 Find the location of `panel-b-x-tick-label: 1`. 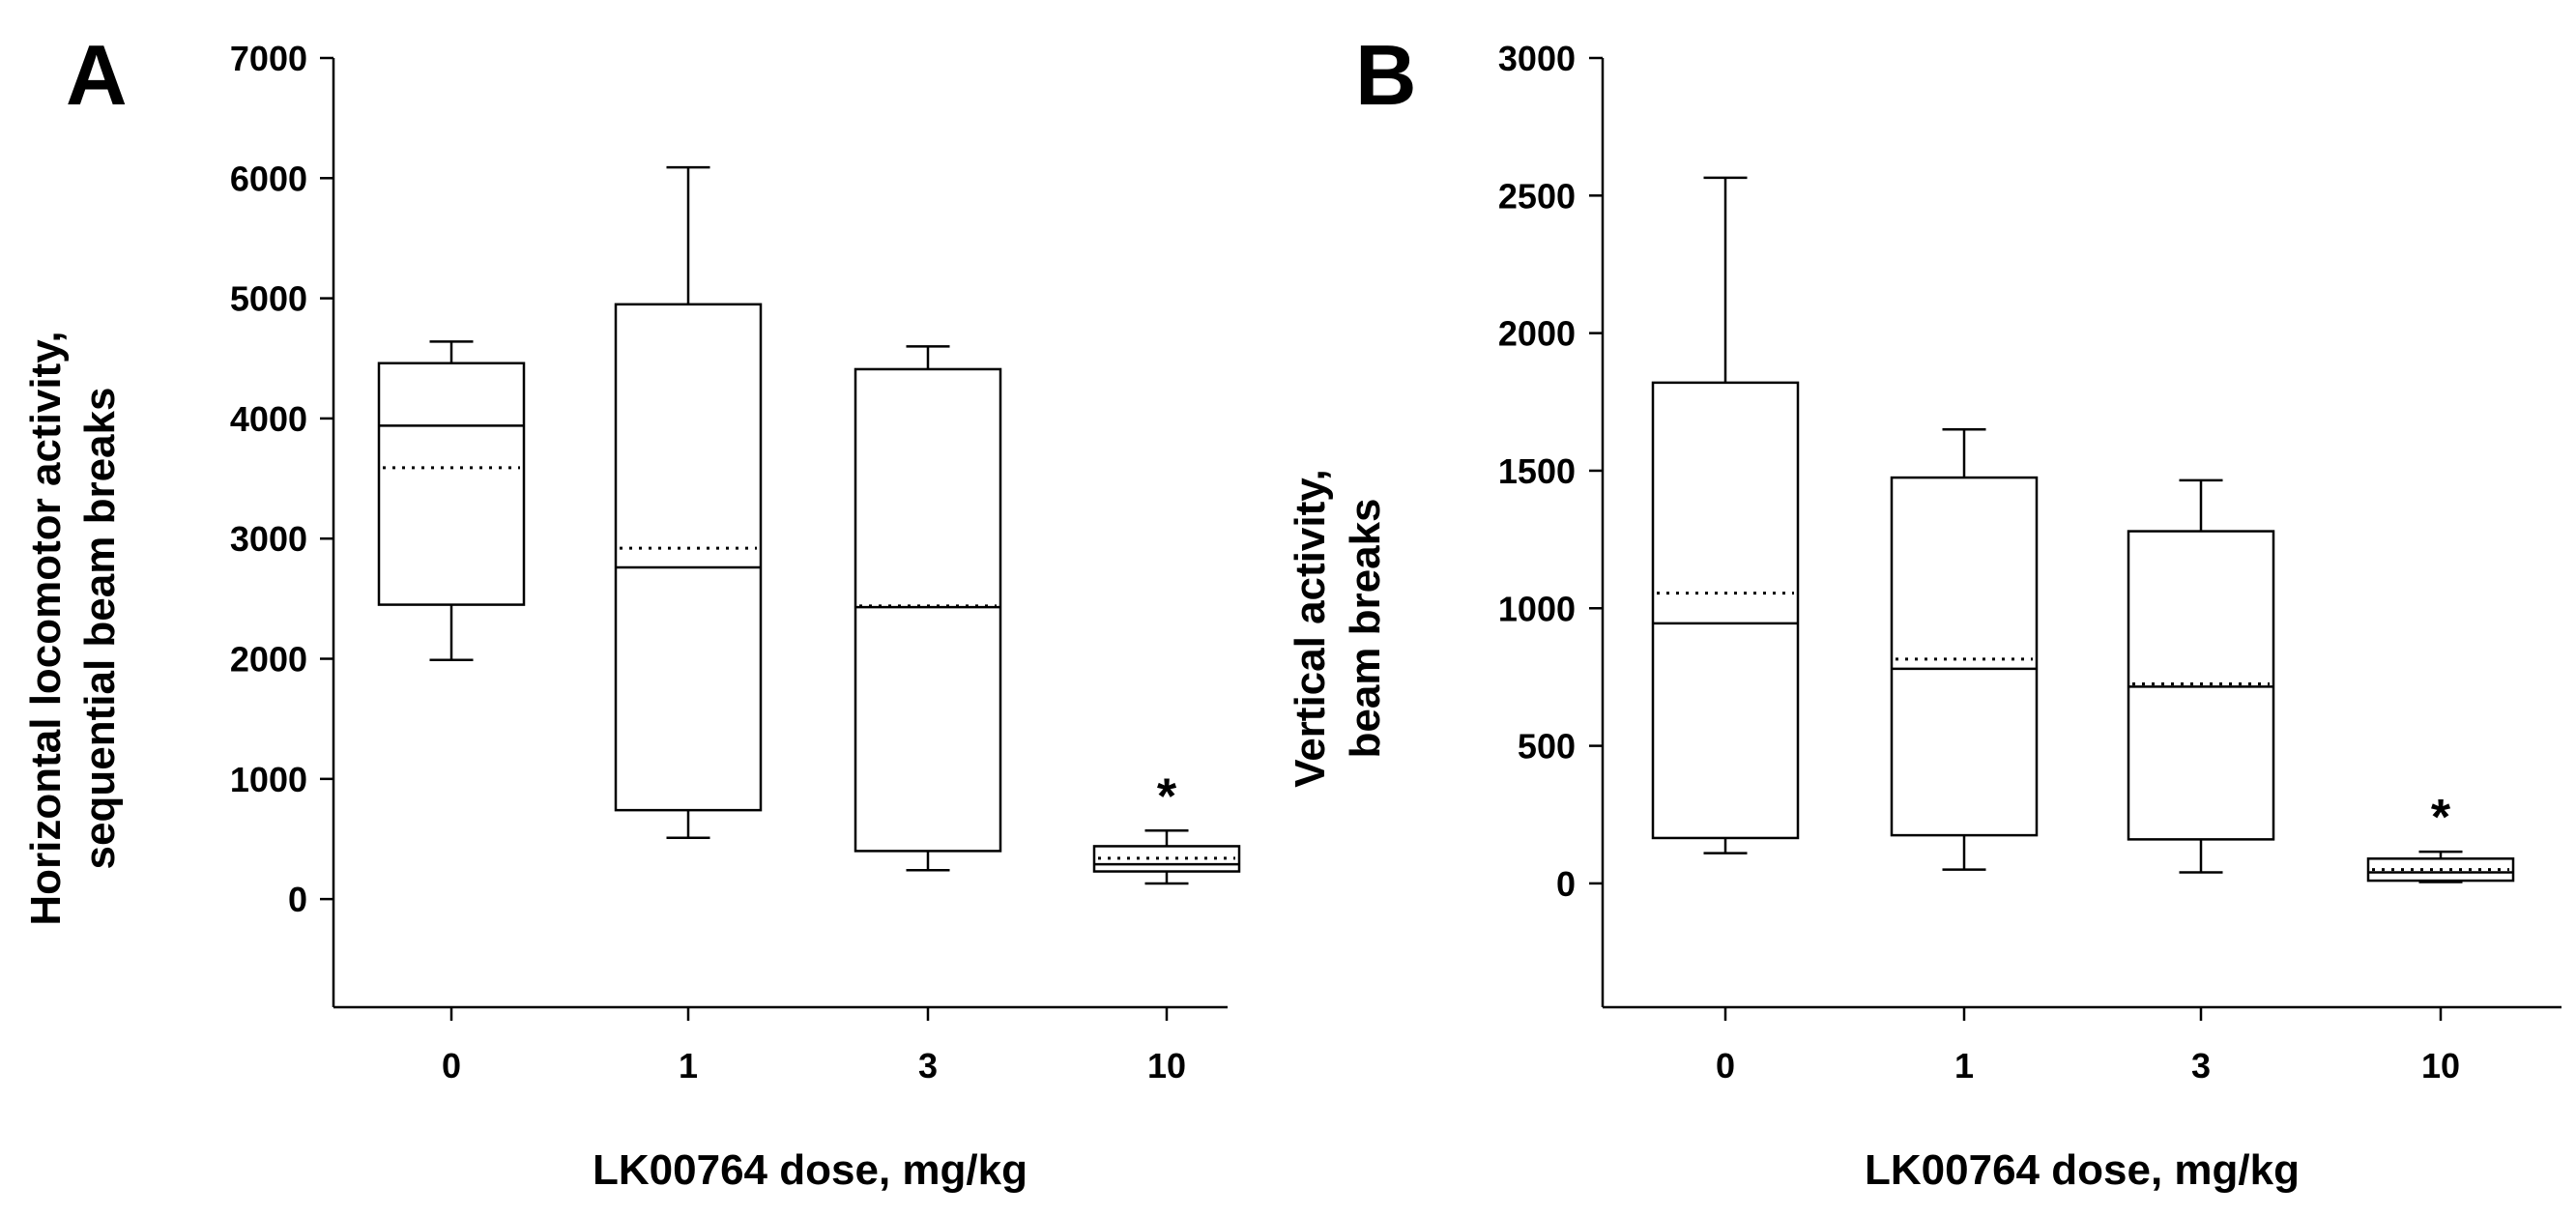

panel-b-x-tick-label: 1 is located at coordinates (1964, 1066).